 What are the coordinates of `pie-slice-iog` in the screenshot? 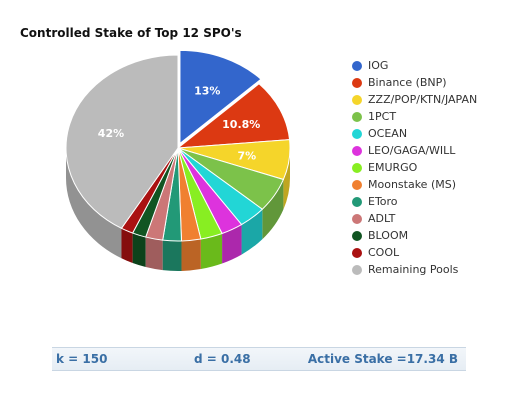 It's located at (220, 97).